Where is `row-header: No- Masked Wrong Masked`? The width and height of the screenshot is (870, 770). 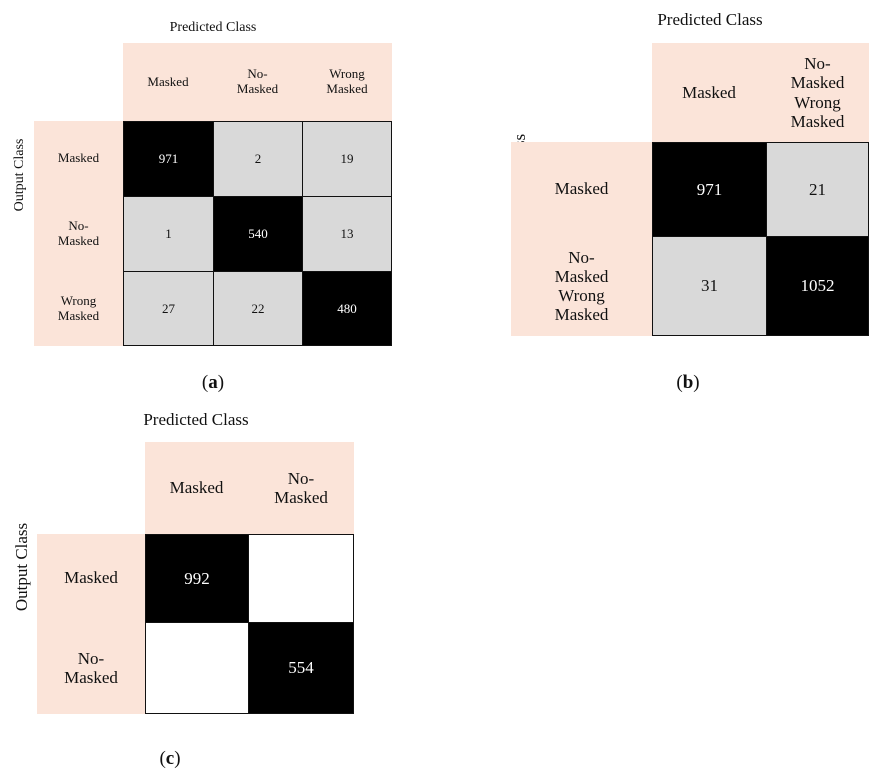
row-header: No- Masked Wrong Masked is located at coordinates (581, 286).